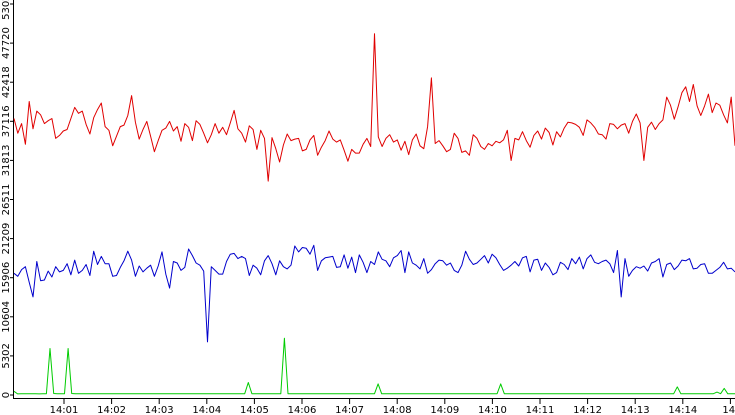 The image size is (735, 415). I want to click on x-tick-label: 14:06, so click(302, 410).